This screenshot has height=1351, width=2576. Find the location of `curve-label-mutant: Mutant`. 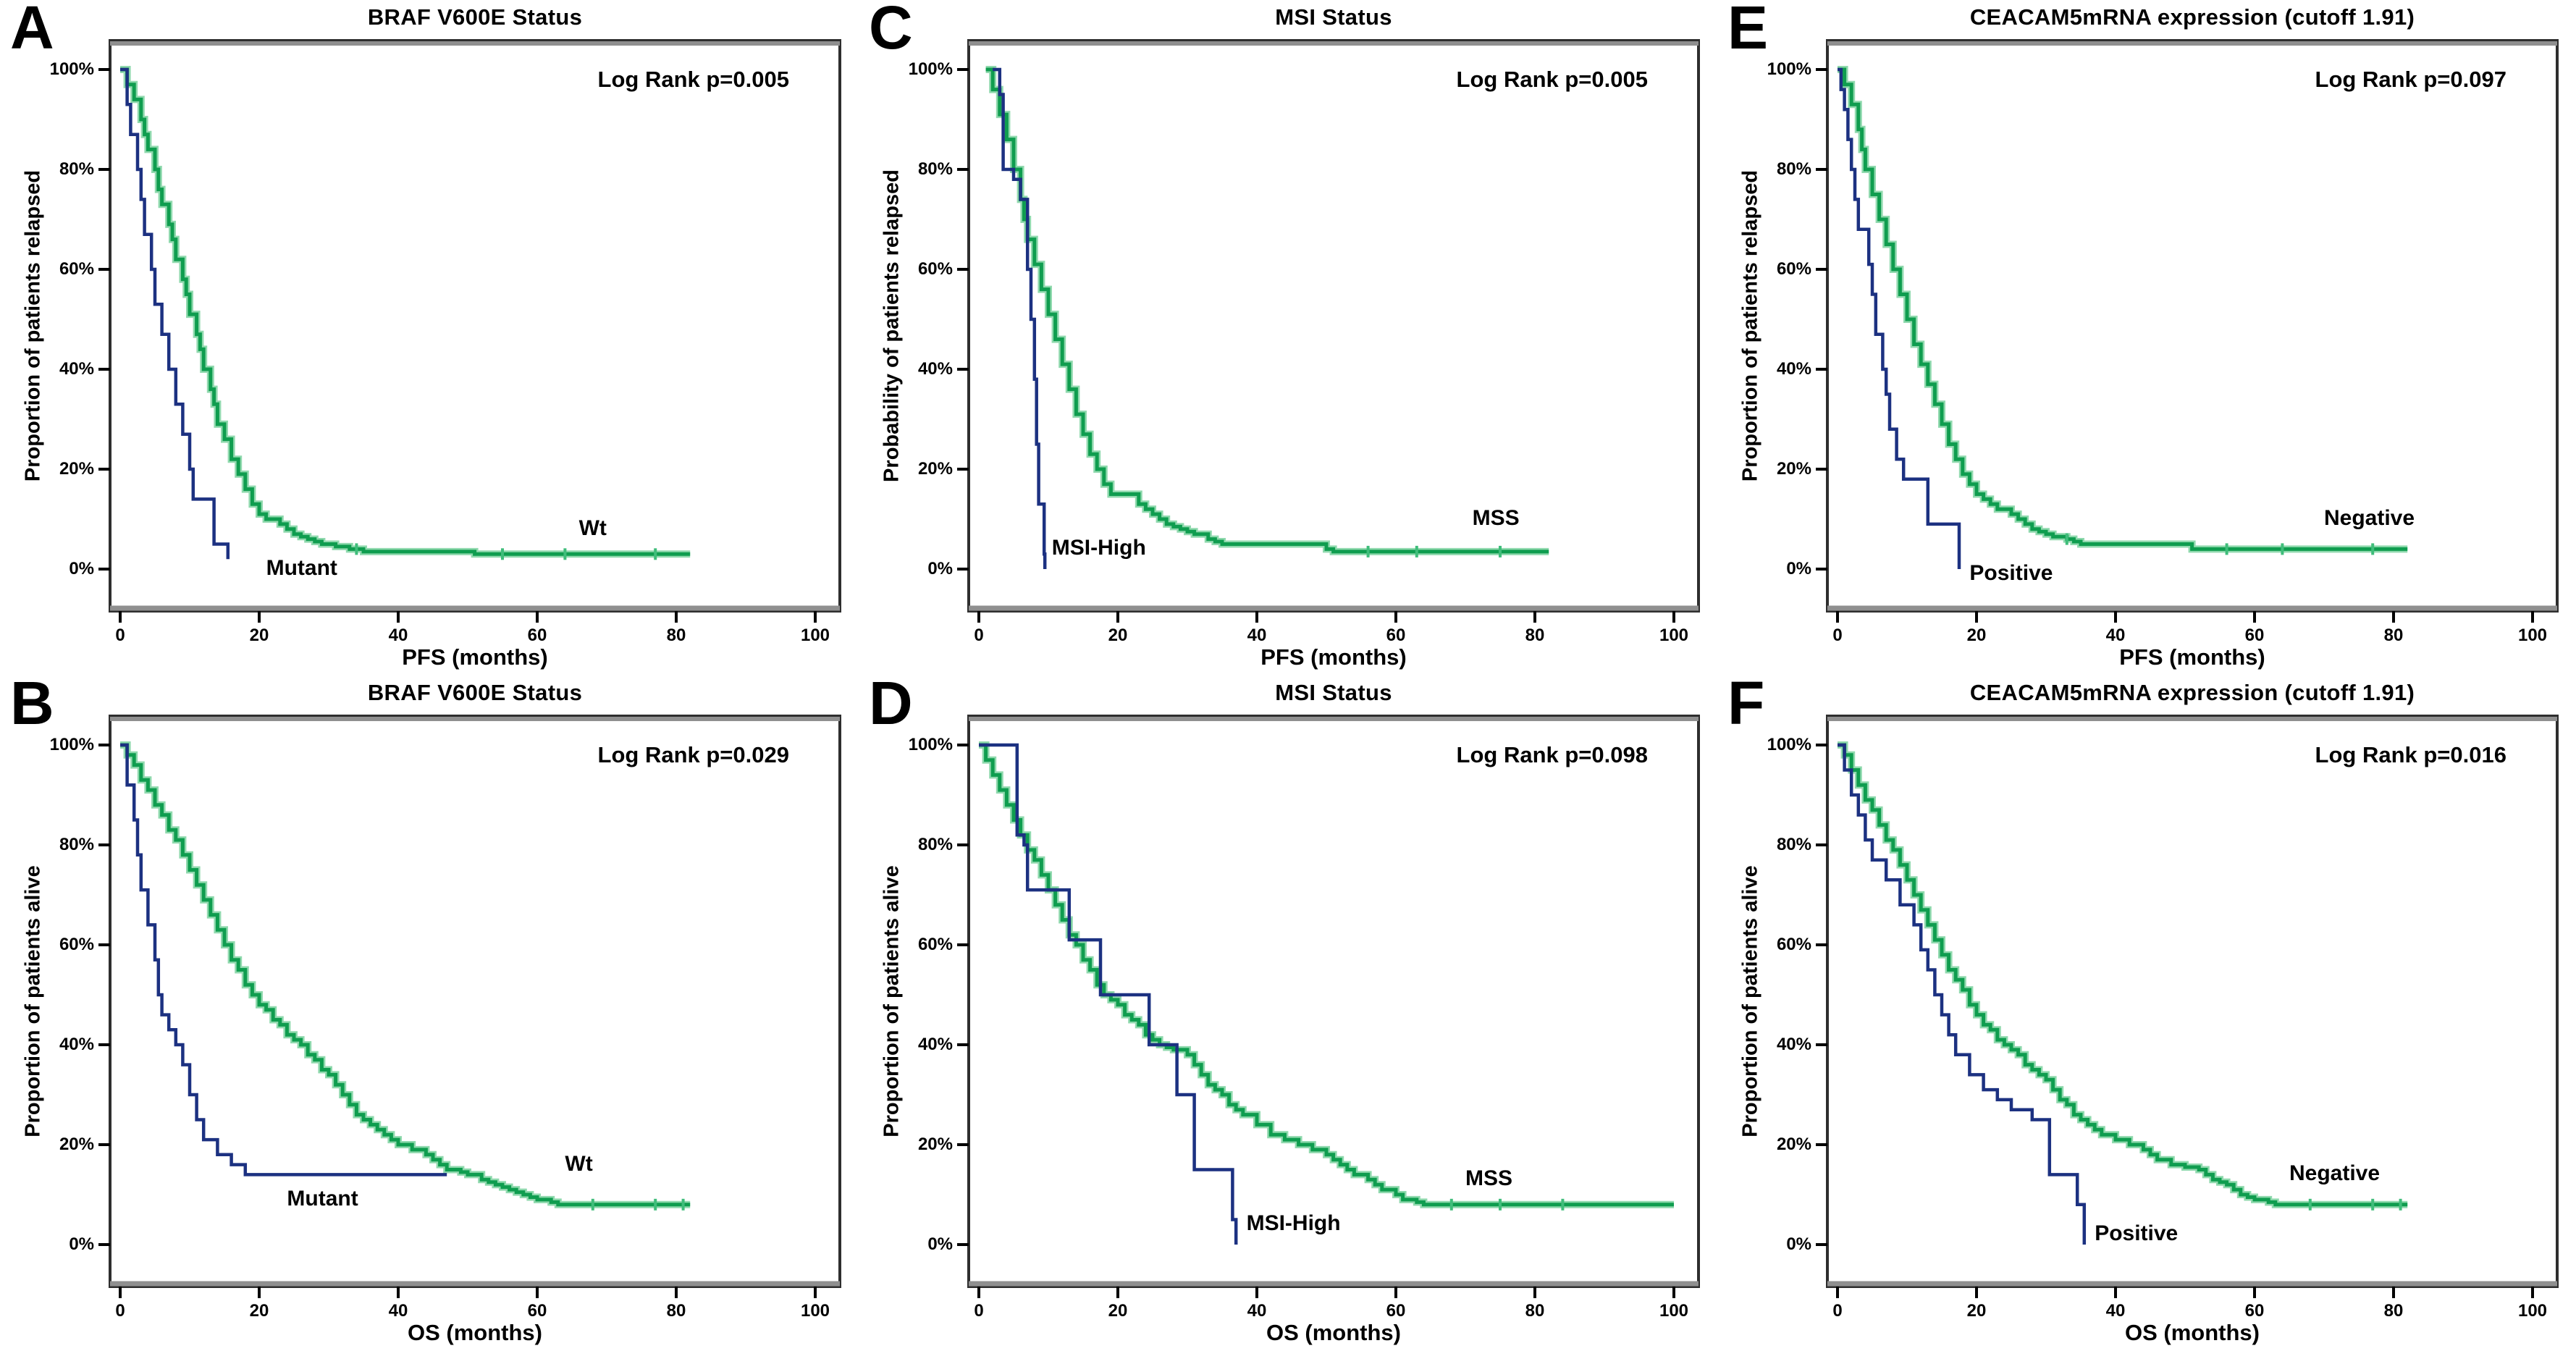

curve-label-mutant: Mutant is located at coordinates (322, 1198).